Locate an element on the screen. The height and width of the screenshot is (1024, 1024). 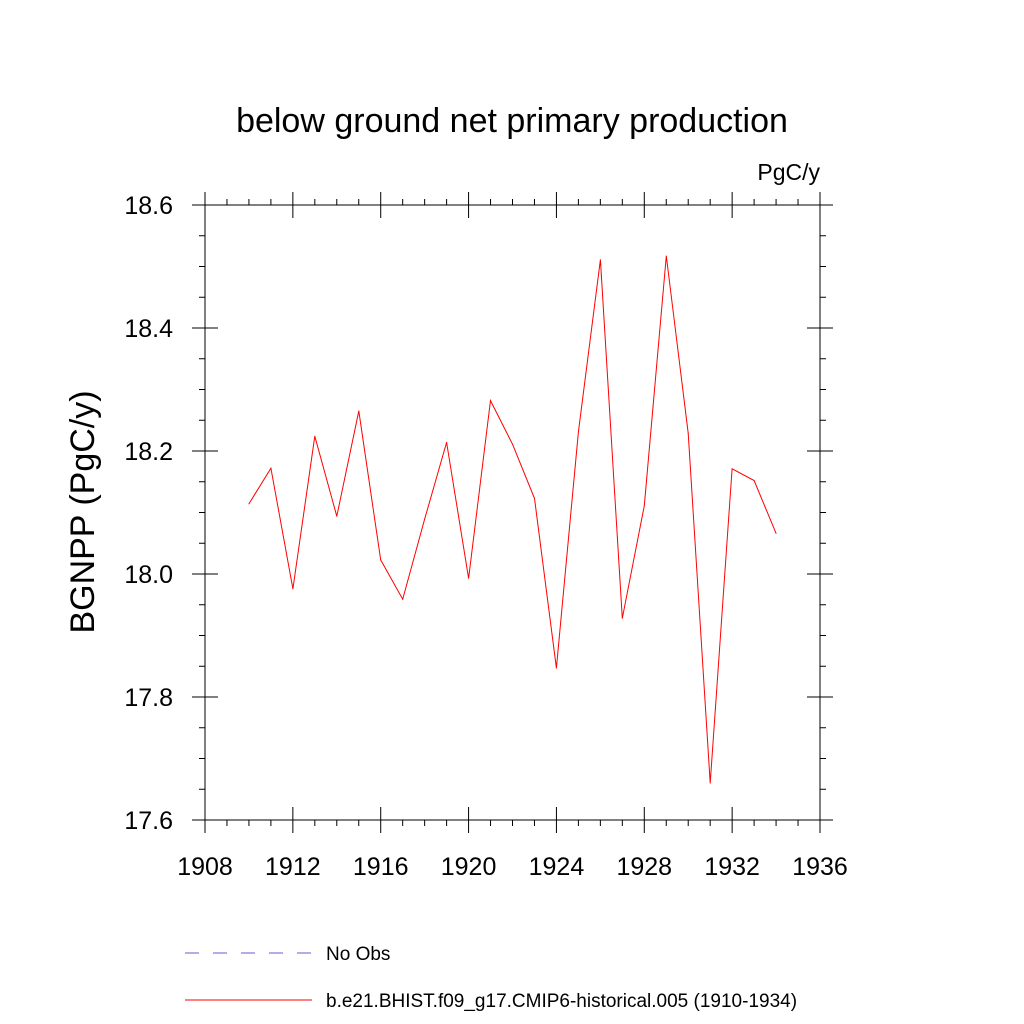
y-tick-label: 18.2 is located at coordinates (148, 452).